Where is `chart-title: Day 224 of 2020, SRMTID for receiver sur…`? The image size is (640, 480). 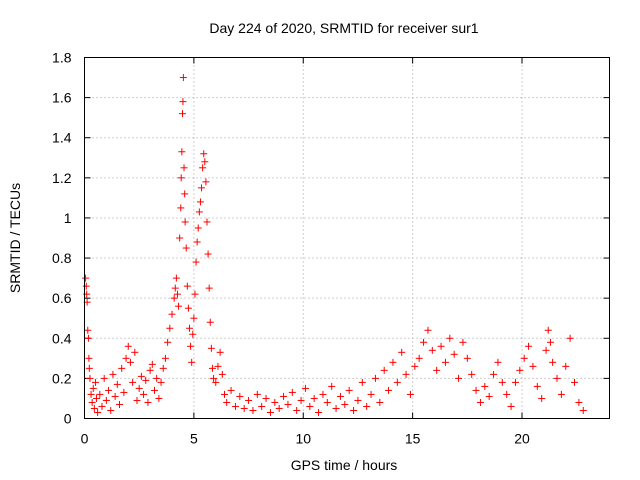 chart-title: Day 224 of 2020, SRMTID for receiver sur… is located at coordinates (343, 28).